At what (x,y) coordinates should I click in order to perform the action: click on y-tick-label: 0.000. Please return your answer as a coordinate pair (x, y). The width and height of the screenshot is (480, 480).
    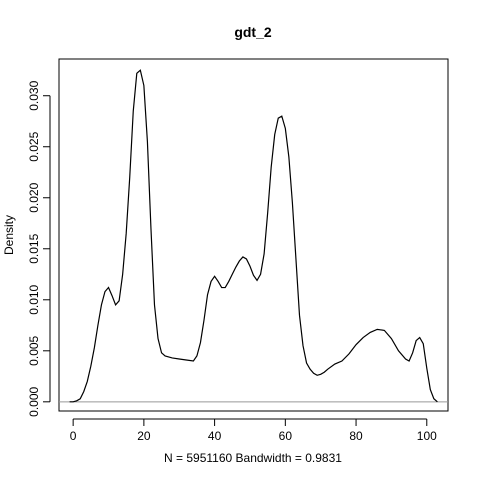
    Looking at the image, I should click on (34, 401).